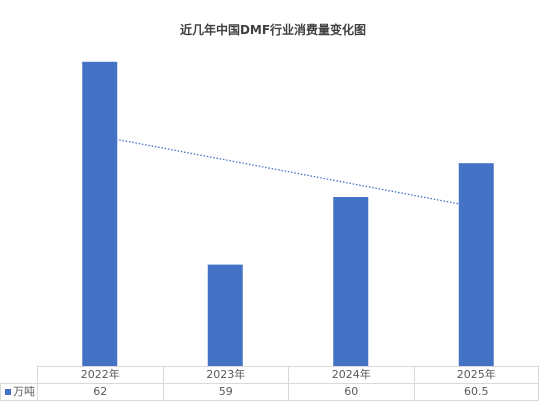 This screenshot has height=407, width=546. Describe the element at coordinates (476, 392) in the screenshot. I see `table-value-cell: 60.5` at that location.